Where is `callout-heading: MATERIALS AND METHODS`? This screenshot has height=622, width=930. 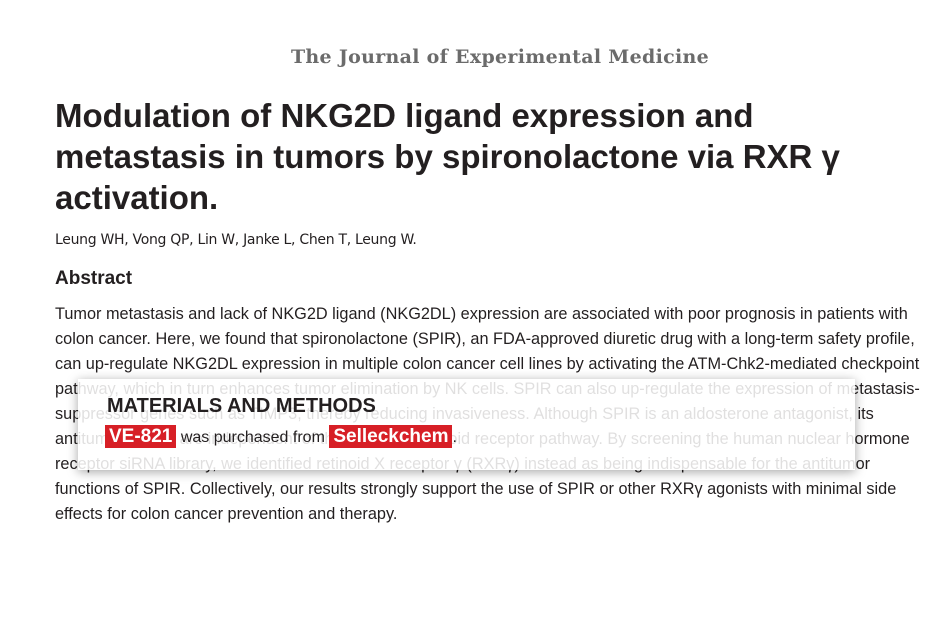 callout-heading: MATERIALS AND METHODS is located at coordinates (241, 406).